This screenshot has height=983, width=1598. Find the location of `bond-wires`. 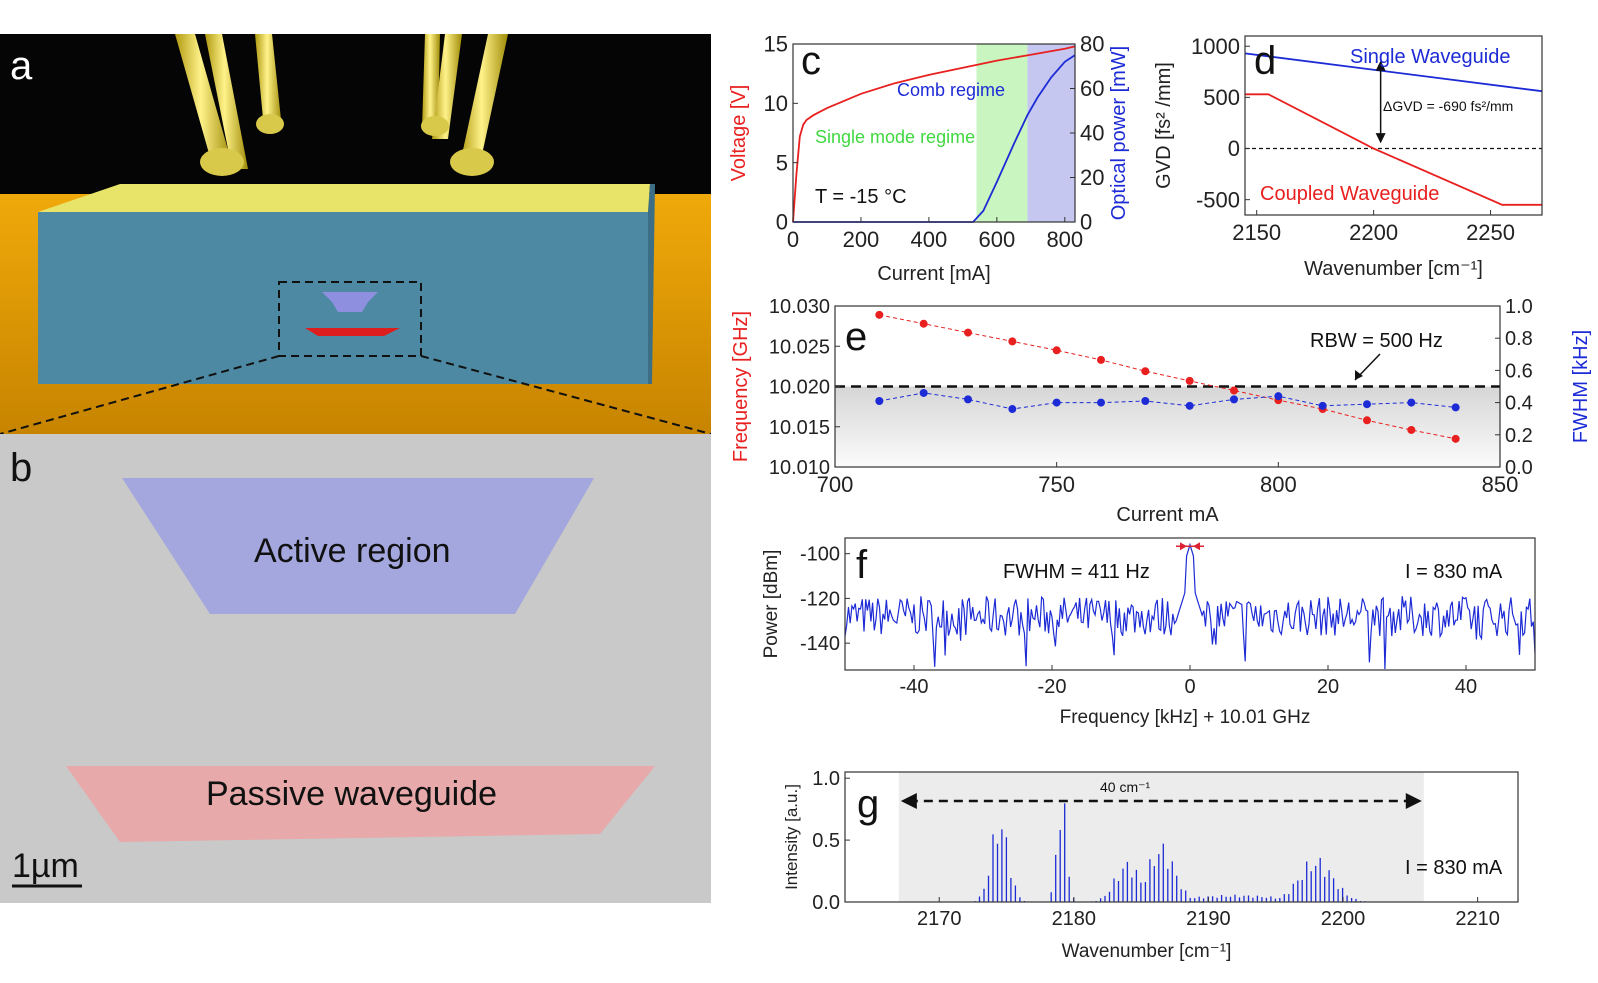

bond-wires is located at coordinates (341, 105).